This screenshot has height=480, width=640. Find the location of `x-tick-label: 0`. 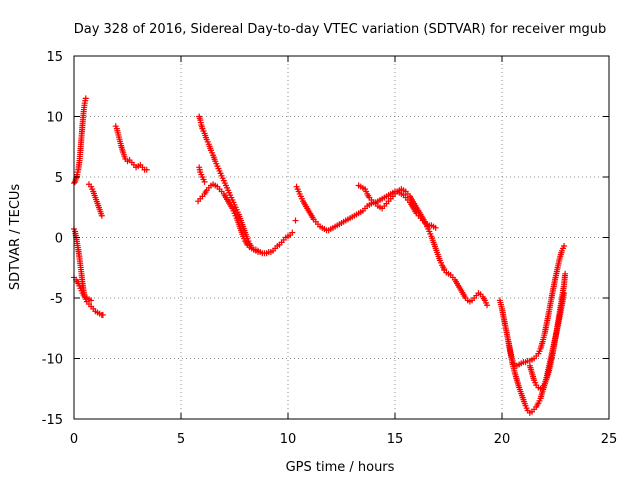

x-tick-label: 0 is located at coordinates (74, 439).